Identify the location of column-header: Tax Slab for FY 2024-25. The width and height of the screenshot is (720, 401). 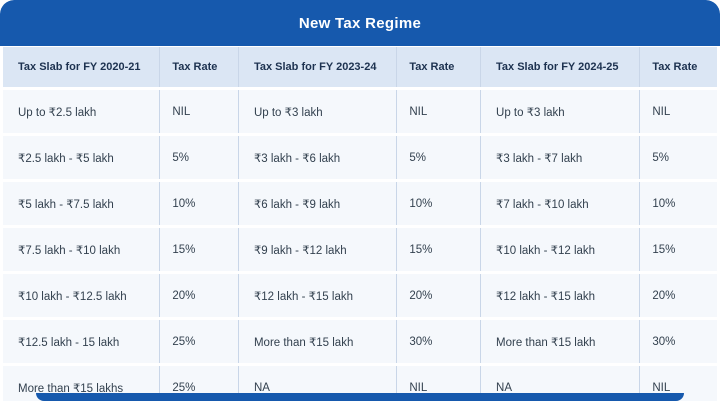
(561, 67).